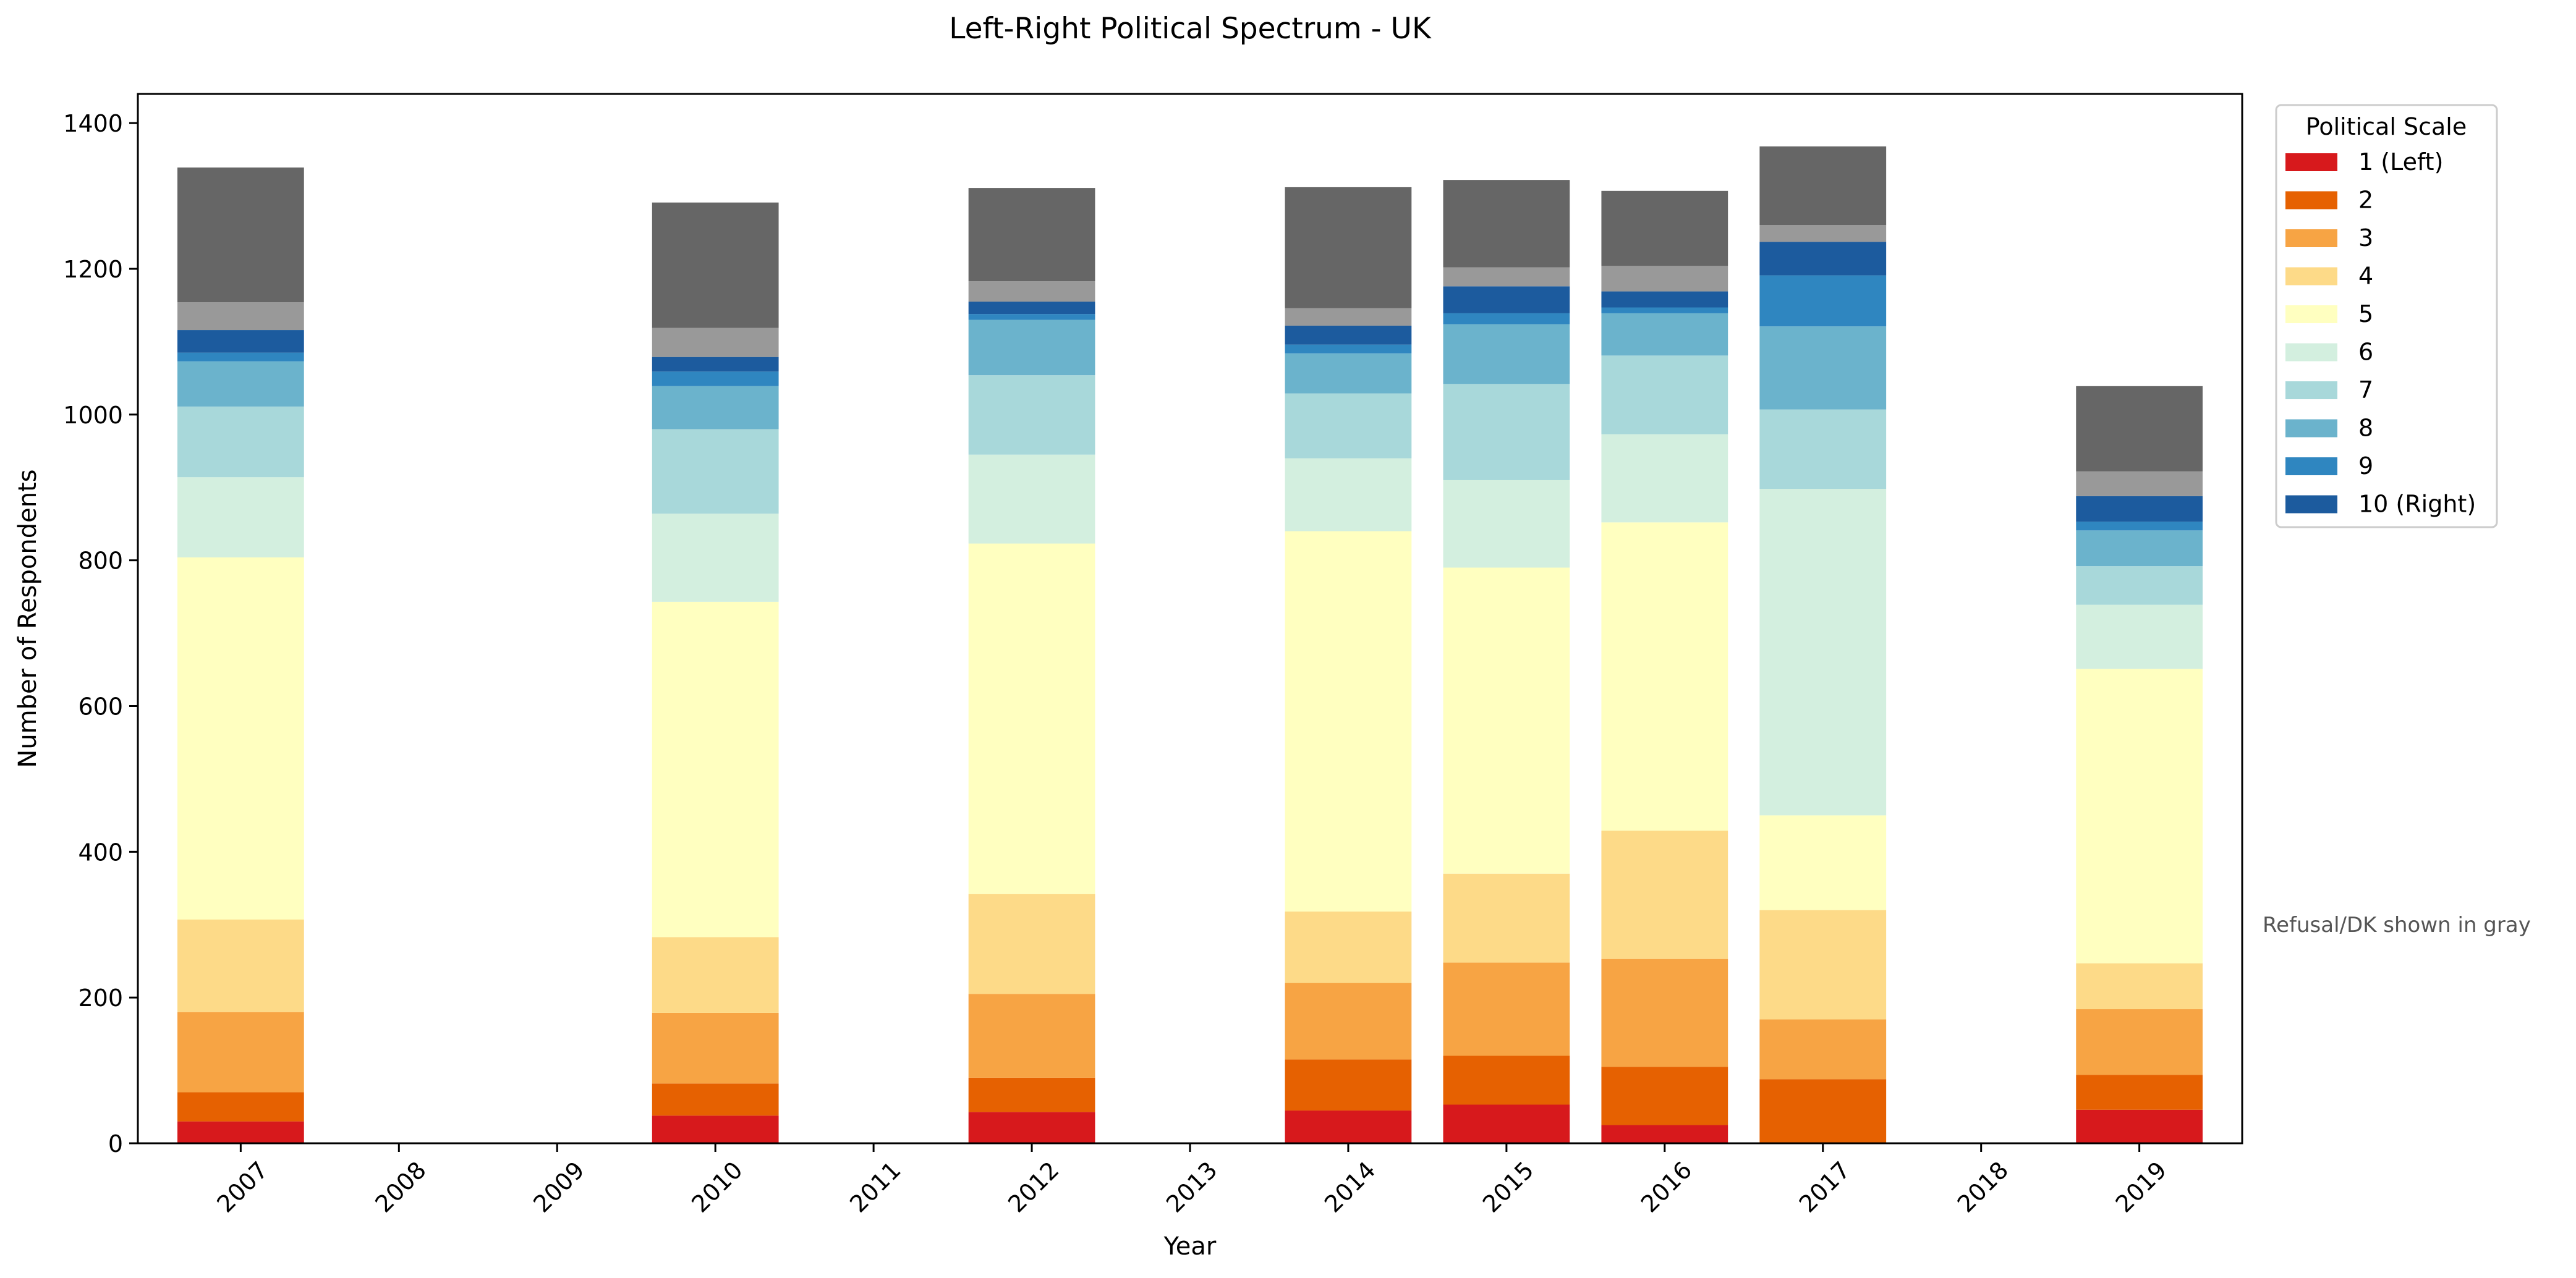 This screenshot has height=1278, width=2576. I want to click on y-tick-label: 1200, so click(93, 269).